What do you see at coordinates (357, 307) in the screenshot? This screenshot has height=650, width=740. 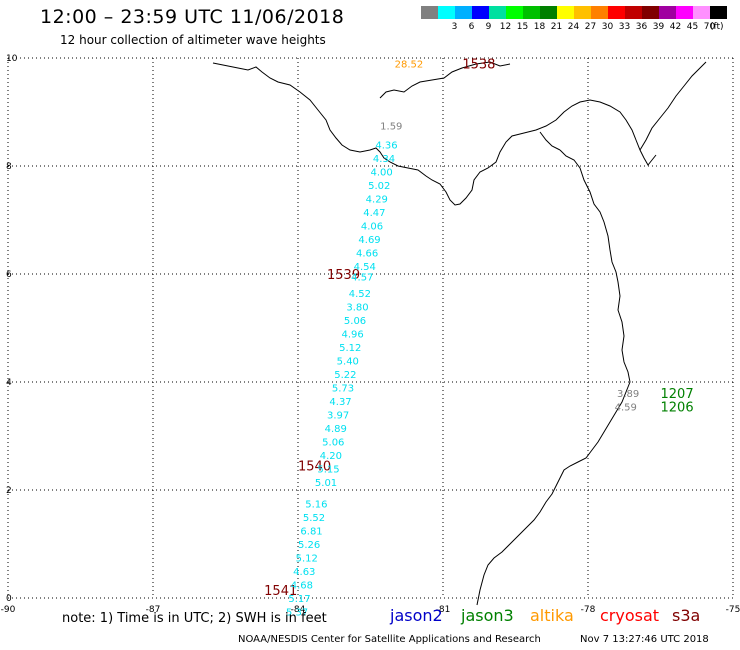 I see `wave-height-value: 3.80` at bounding box center [357, 307].